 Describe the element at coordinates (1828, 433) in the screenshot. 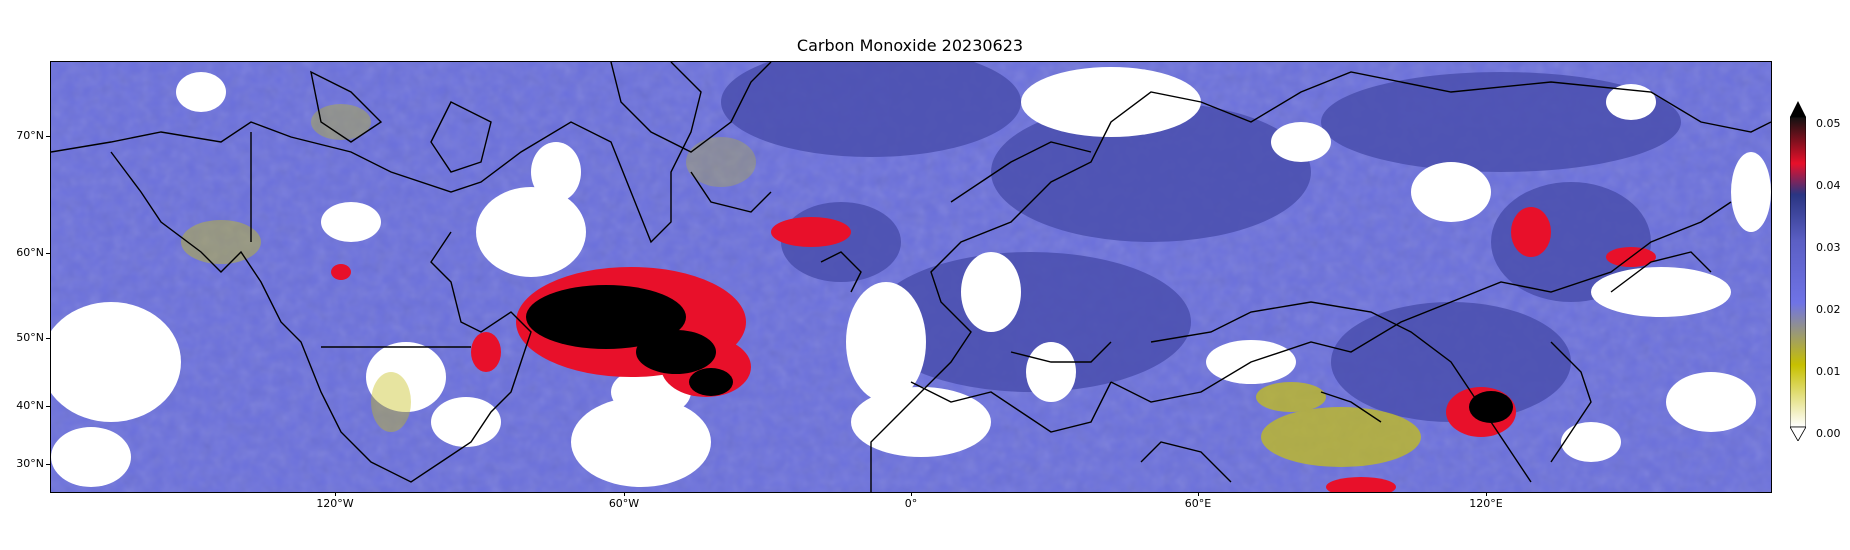

I see `colorbar-tick-0: 0.00` at that location.